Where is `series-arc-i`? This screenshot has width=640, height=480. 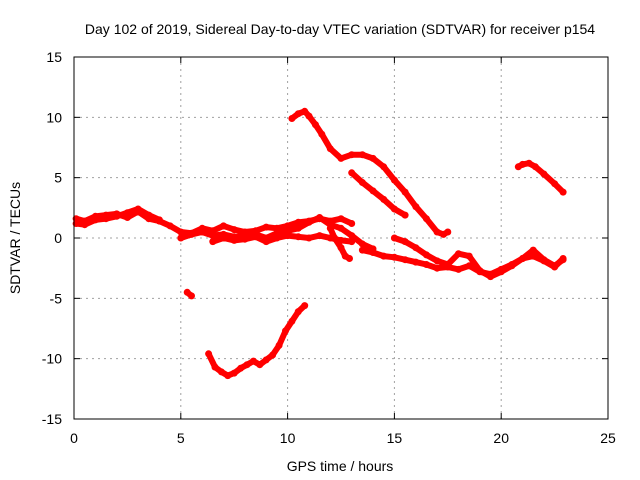
series-arc-i is located at coordinates (378, 194).